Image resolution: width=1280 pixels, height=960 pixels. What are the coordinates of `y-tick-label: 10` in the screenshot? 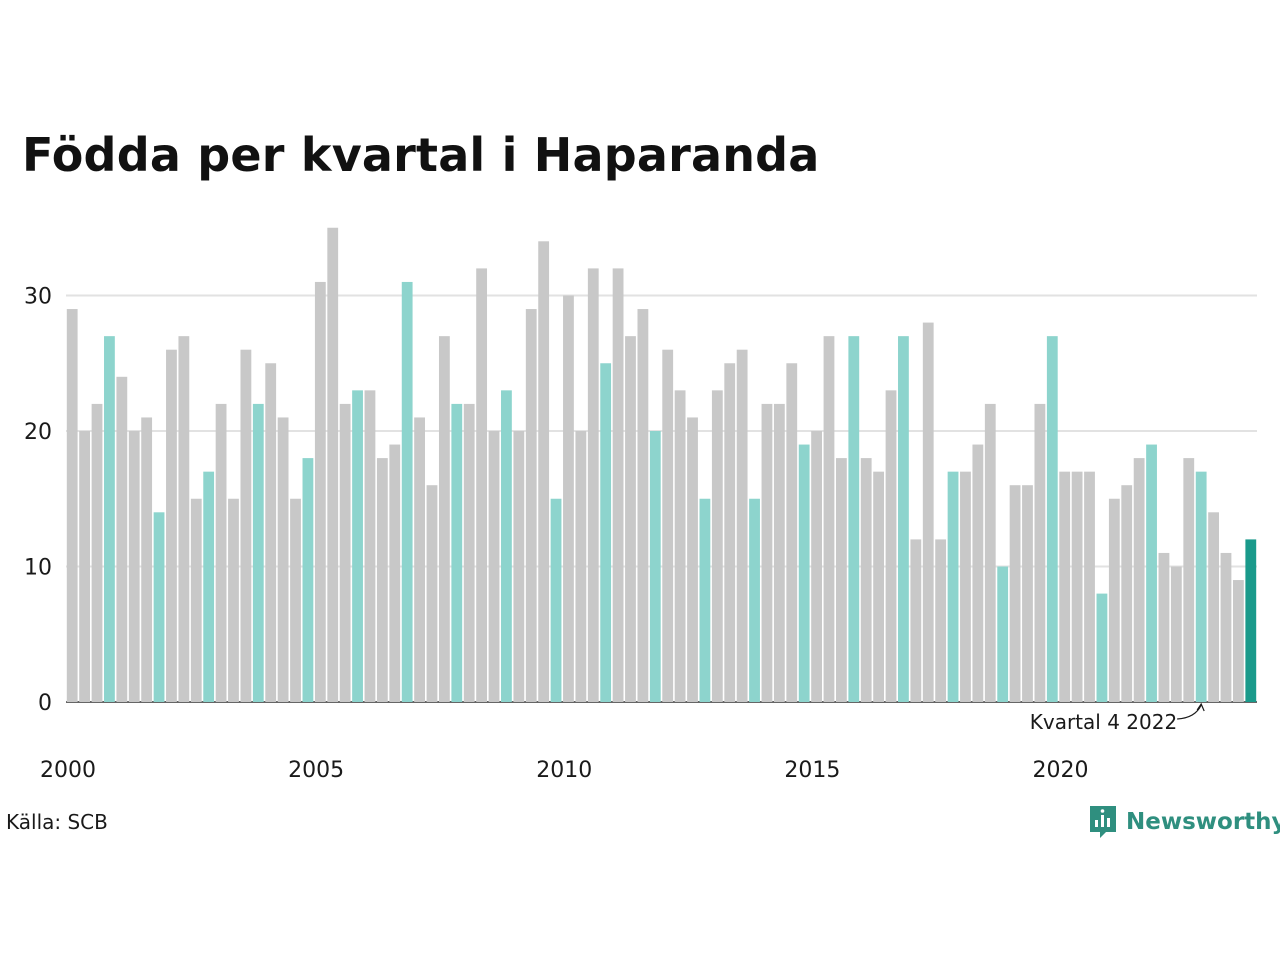 It's located at (38, 568).